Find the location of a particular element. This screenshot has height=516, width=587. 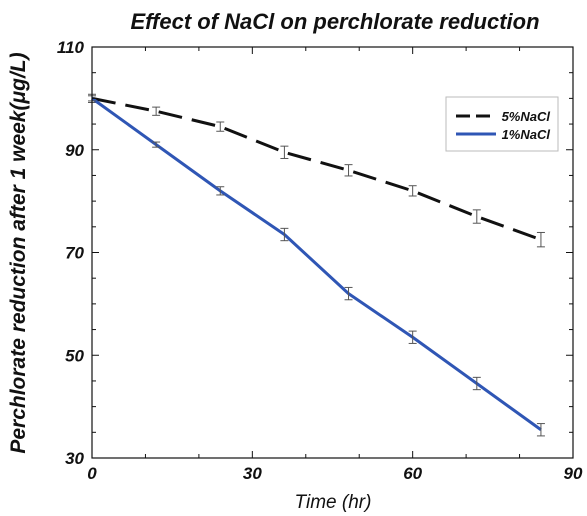

y-axis-label: Perchlorate reduction after 1 week(μg/L) is located at coordinates (18, 252).